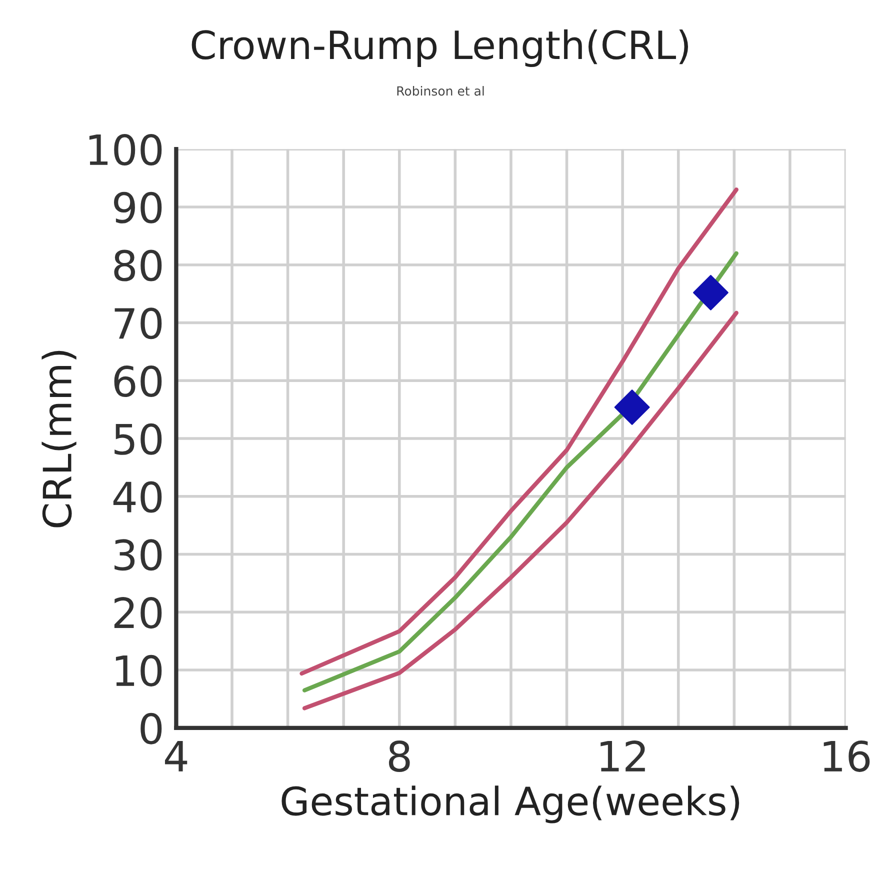 Image resolution: width=881 pixels, height=877 pixels. What do you see at coordinates (399, 756) in the screenshot?
I see `x-tick-label: 8` at bounding box center [399, 756].